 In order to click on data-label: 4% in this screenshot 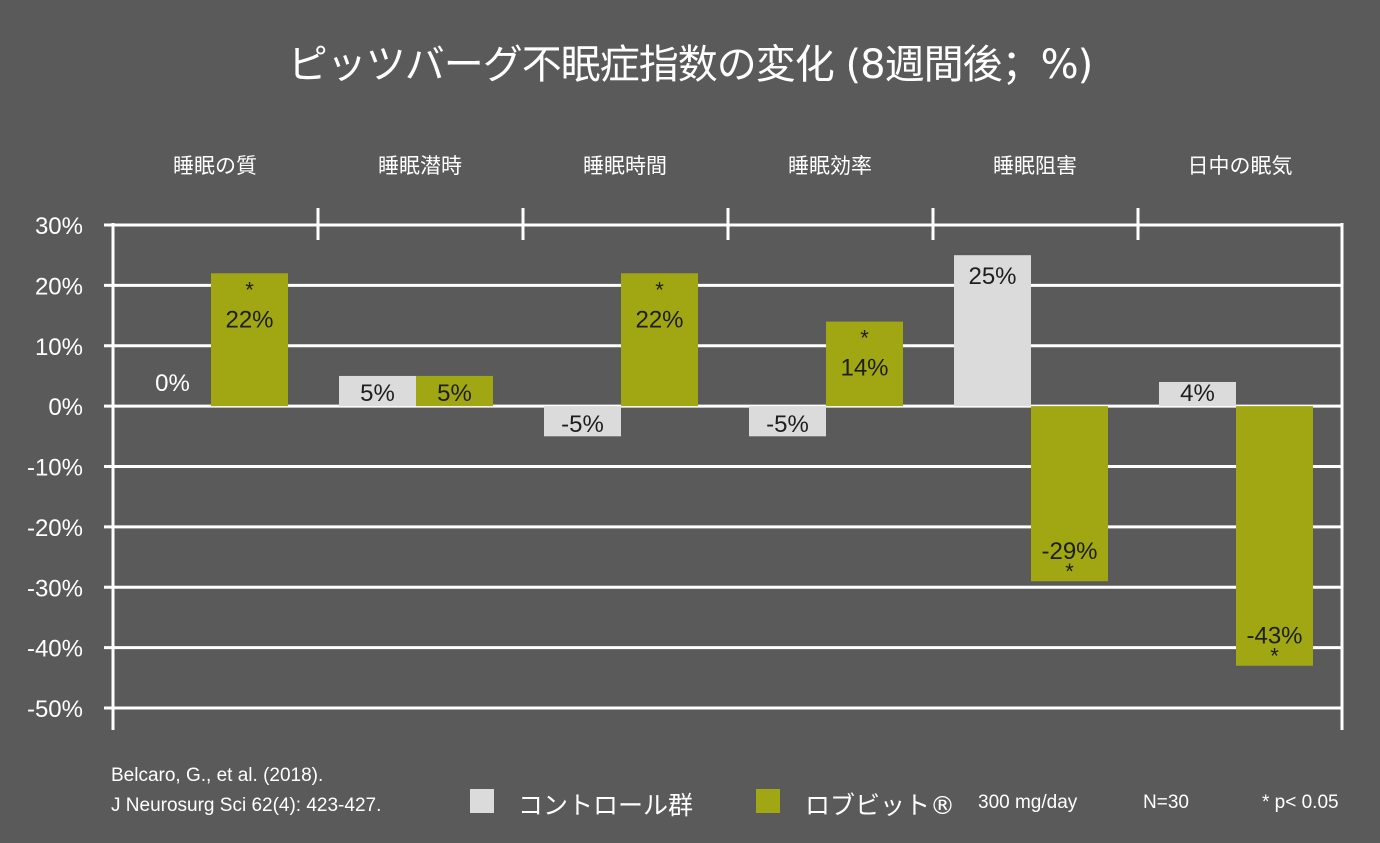, I will do `click(1197, 393)`.